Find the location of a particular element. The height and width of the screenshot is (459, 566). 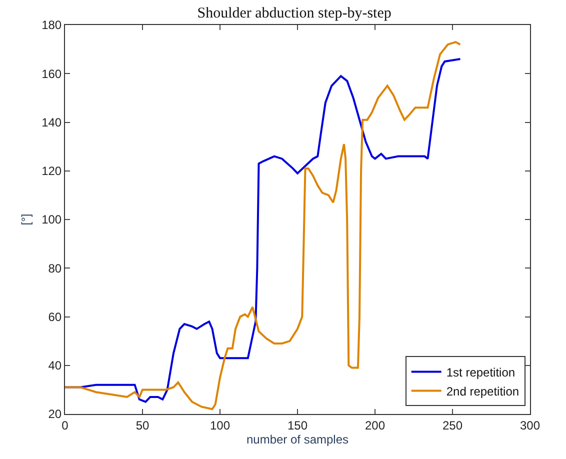

y-tick-label: 80 is located at coordinates (55, 268).